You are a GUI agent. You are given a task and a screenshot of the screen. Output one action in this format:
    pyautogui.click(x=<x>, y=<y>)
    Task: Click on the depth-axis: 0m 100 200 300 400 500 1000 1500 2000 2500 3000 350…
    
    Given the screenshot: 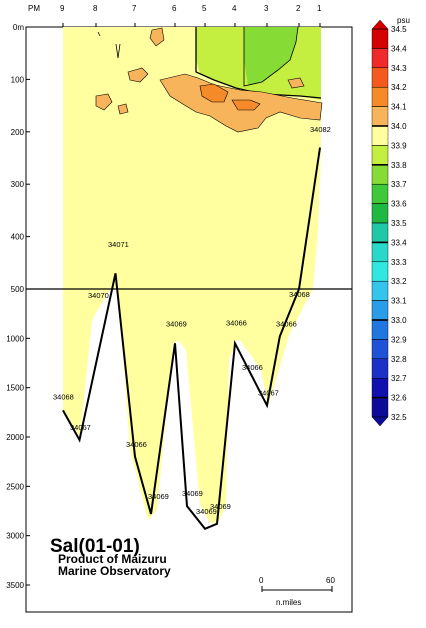 What is the action you would take?
    pyautogui.click(x=18, y=306)
    